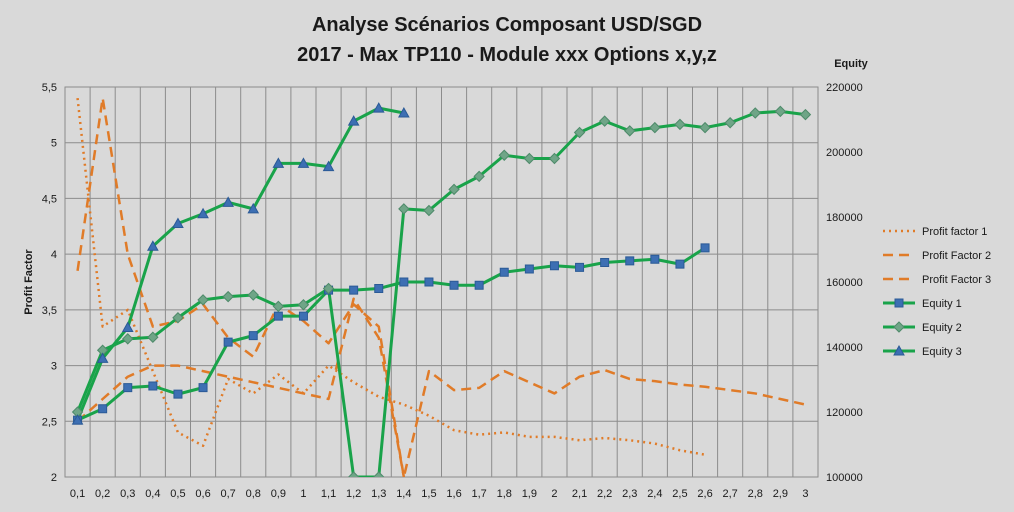 The width and height of the screenshot is (1014, 512). I want to click on legend-label-4: Equity 1, so click(942, 304).